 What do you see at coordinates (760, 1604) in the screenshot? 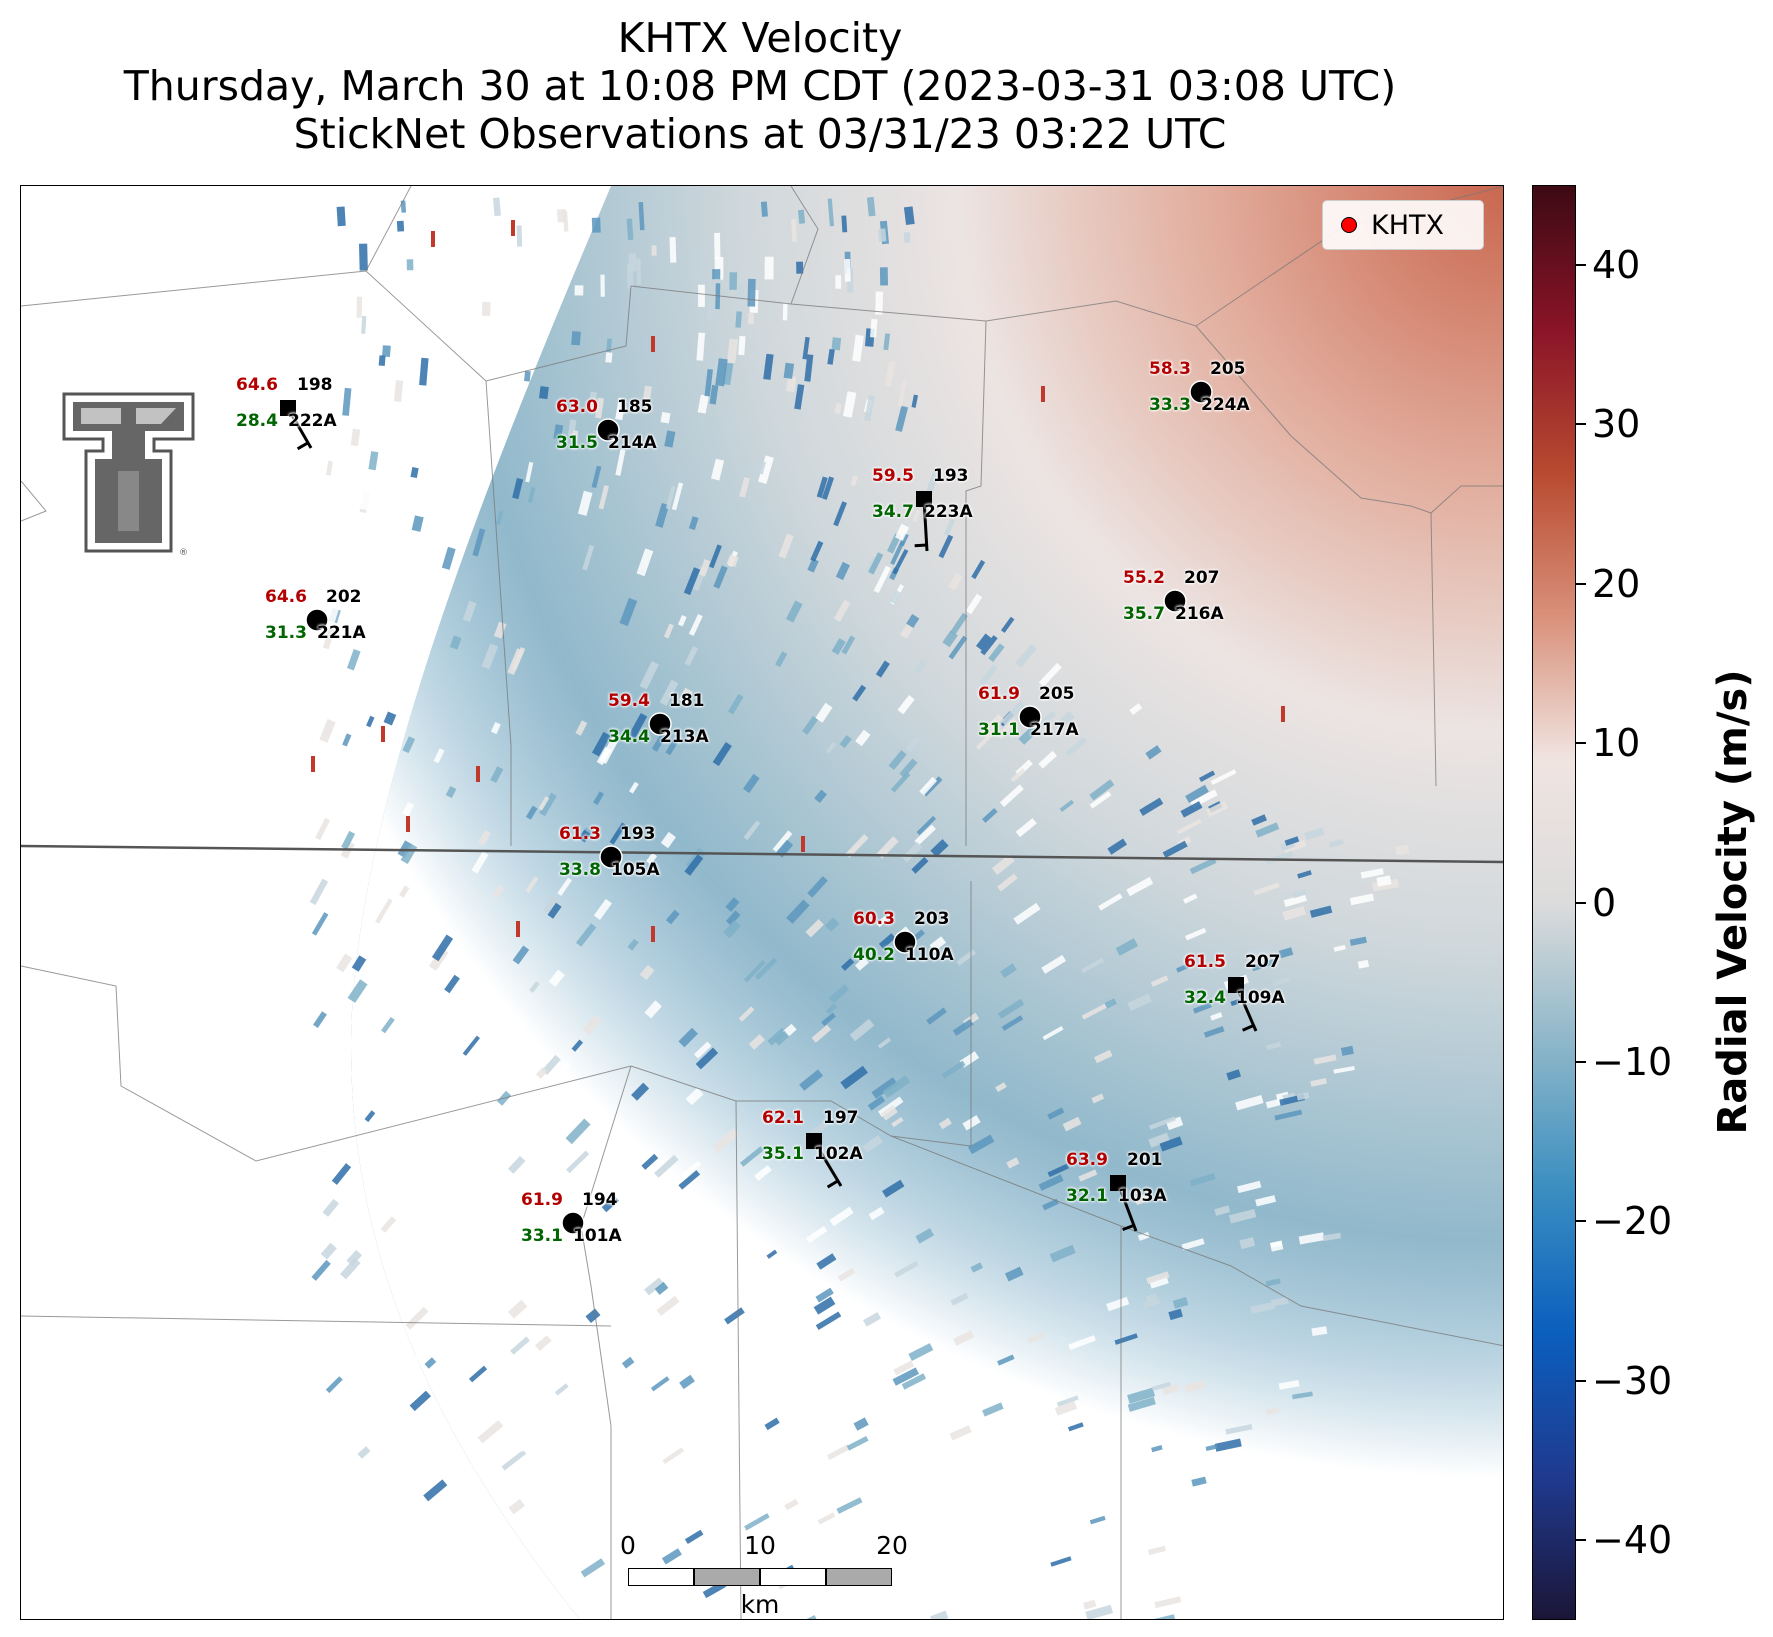
I see `scale-bar-unit: km` at bounding box center [760, 1604].